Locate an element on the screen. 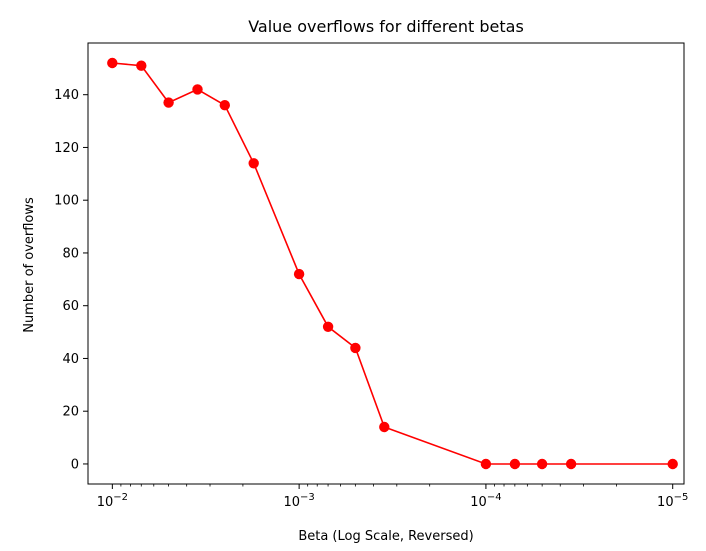 Image resolution: width=706 pixels, height=551 pixels. x-axis-ticks: 10⁻² 10⁻³ 10⁻⁴ 10⁻⁵ is located at coordinates (392, 497).